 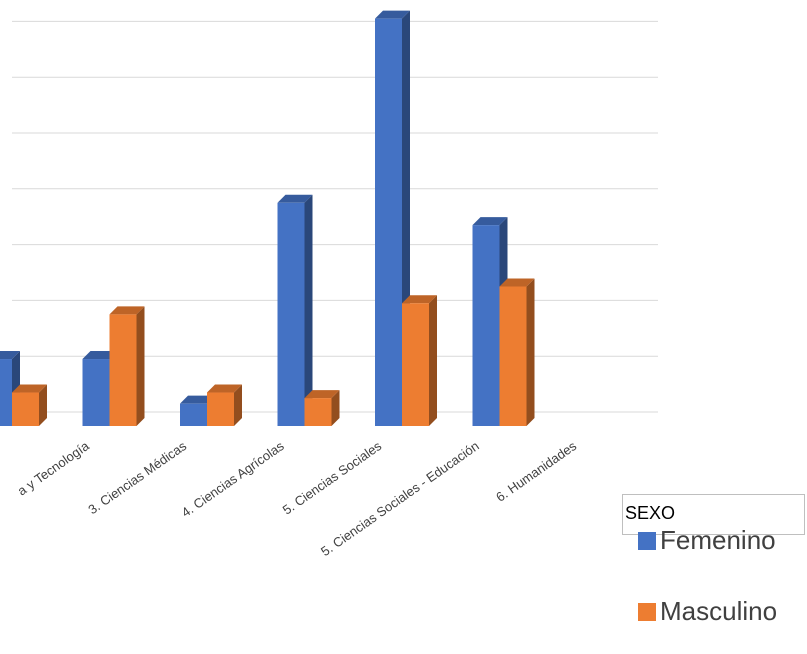 What do you see at coordinates (332, 478) in the screenshot?
I see `x-tick-label: 5. Ciencias Sociales` at bounding box center [332, 478].